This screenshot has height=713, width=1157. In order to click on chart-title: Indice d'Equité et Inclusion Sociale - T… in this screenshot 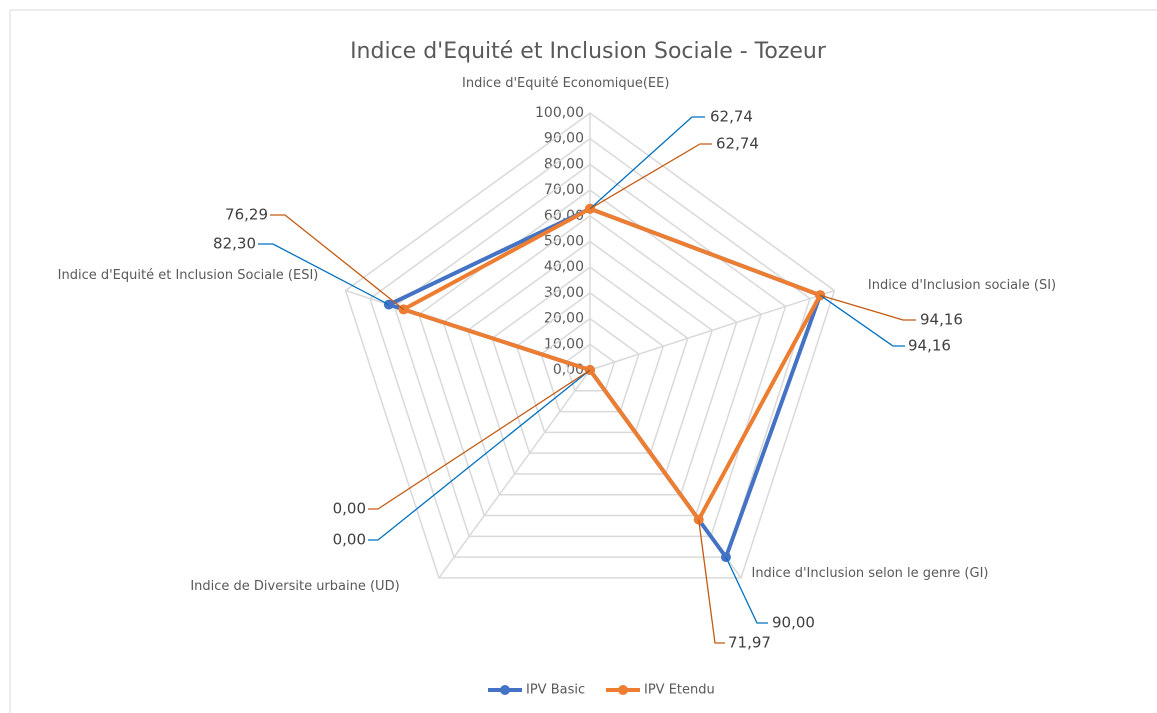, I will do `click(588, 51)`.